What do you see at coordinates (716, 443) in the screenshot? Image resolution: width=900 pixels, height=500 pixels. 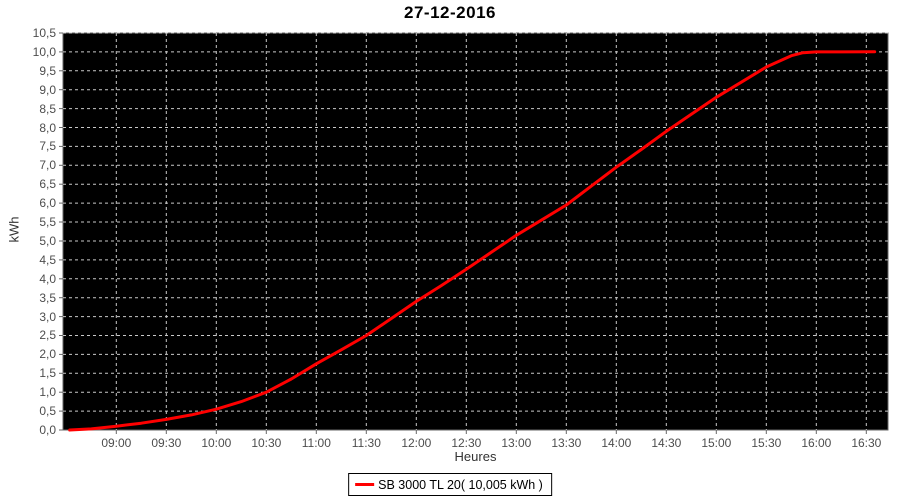 I see `x-tick-label: 15:00` at bounding box center [716, 443].